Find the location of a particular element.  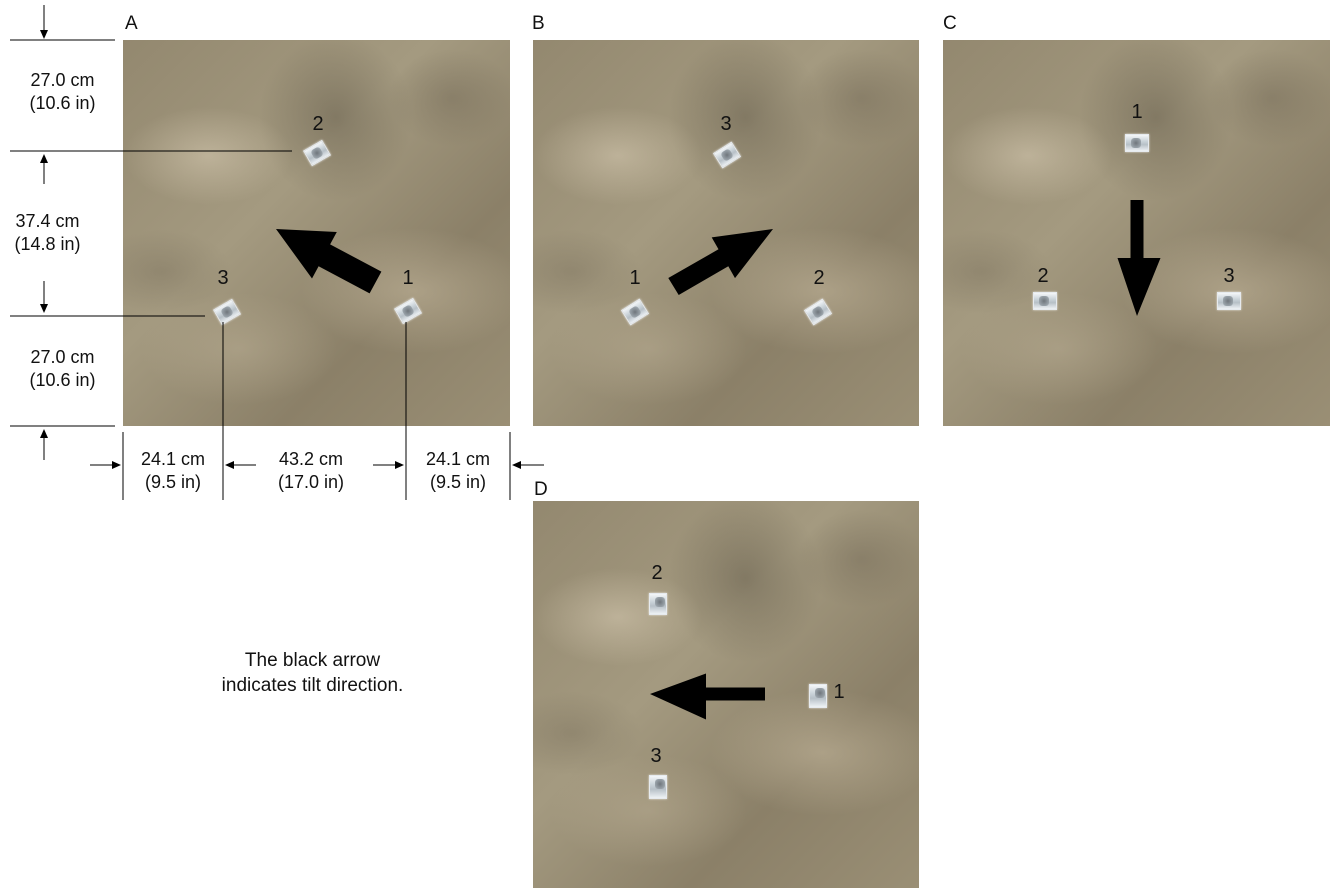

dim-cm: 43.2 cm is located at coordinates (311, 459).